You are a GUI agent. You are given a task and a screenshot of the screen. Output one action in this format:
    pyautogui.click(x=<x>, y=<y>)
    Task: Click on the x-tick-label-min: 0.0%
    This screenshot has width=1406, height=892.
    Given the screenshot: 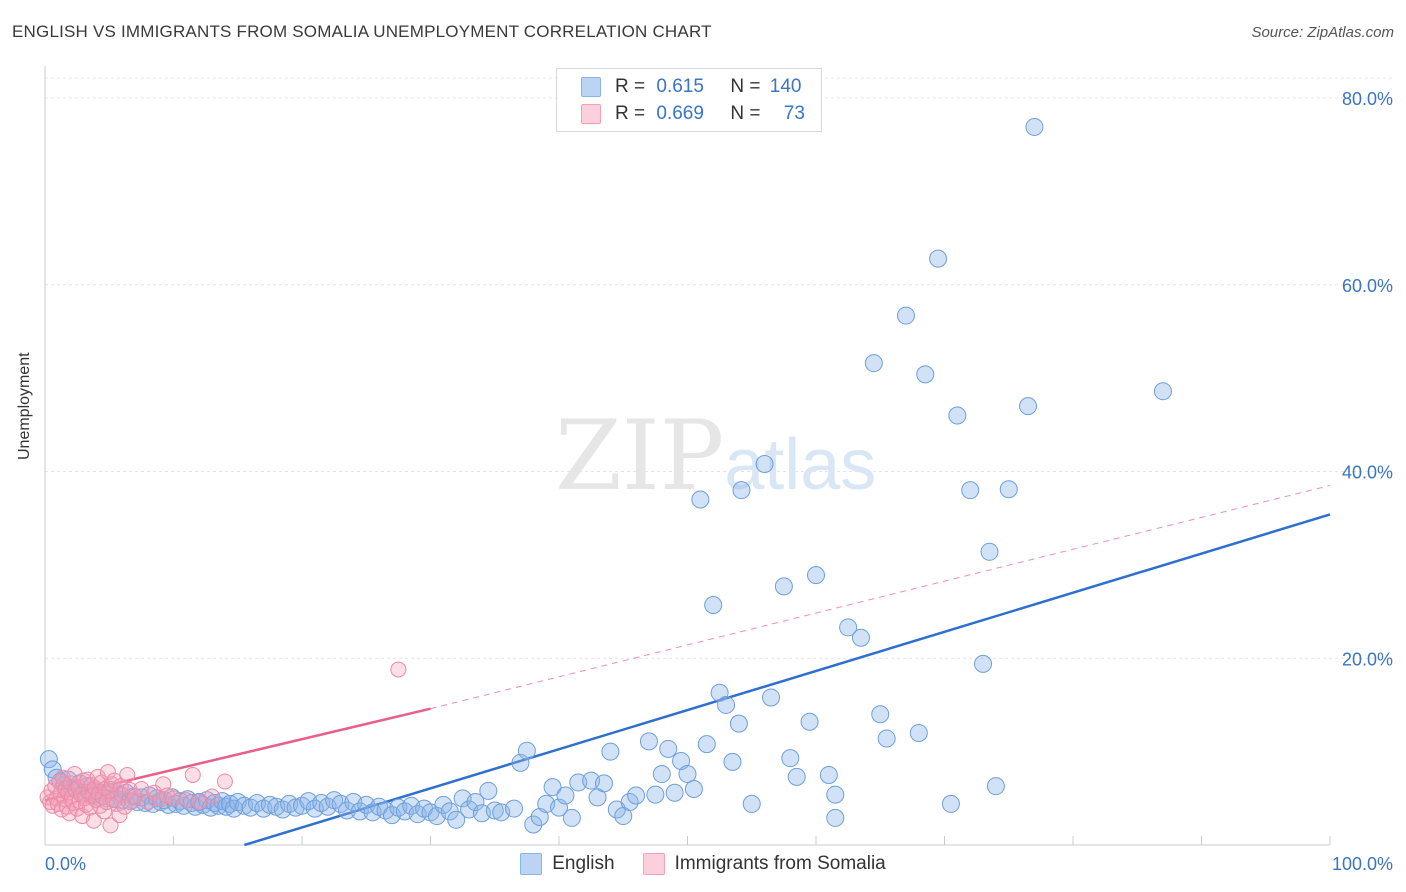 What is the action you would take?
    pyautogui.click(x=65, y=864)
    